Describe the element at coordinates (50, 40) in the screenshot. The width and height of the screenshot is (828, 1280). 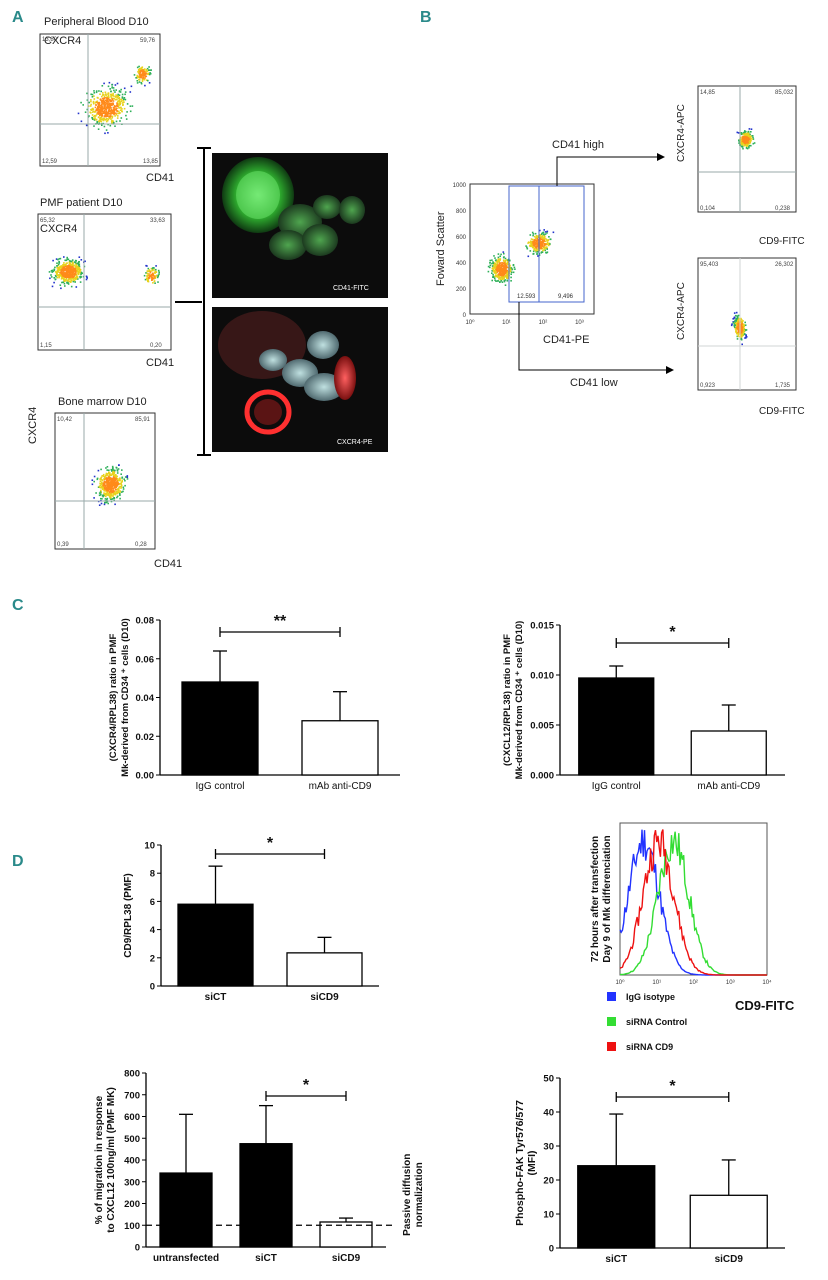
I see `quadrant-ul-pb: 13,80` at that location.